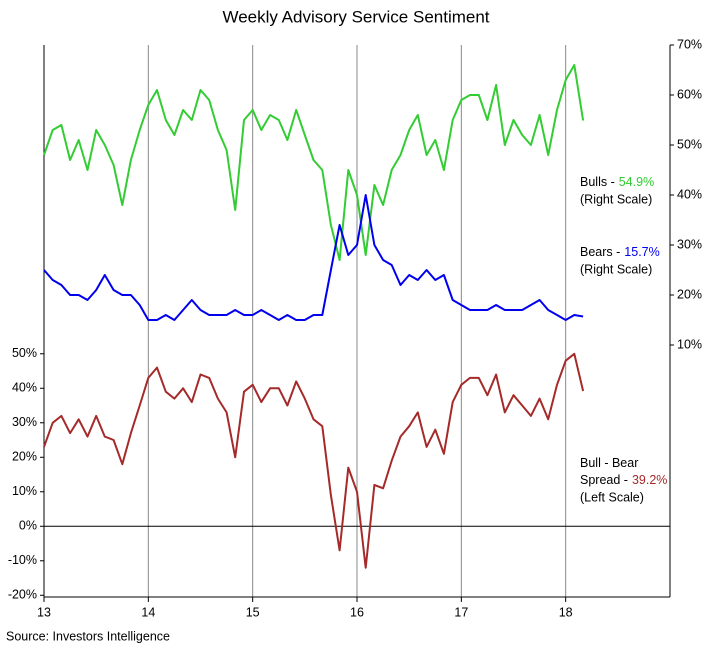 The height and width of the screenshot is (654, 712). Describe the element at coordinates (357, 612) in the screenshot. I see `x-tick-label: 16` at that location.